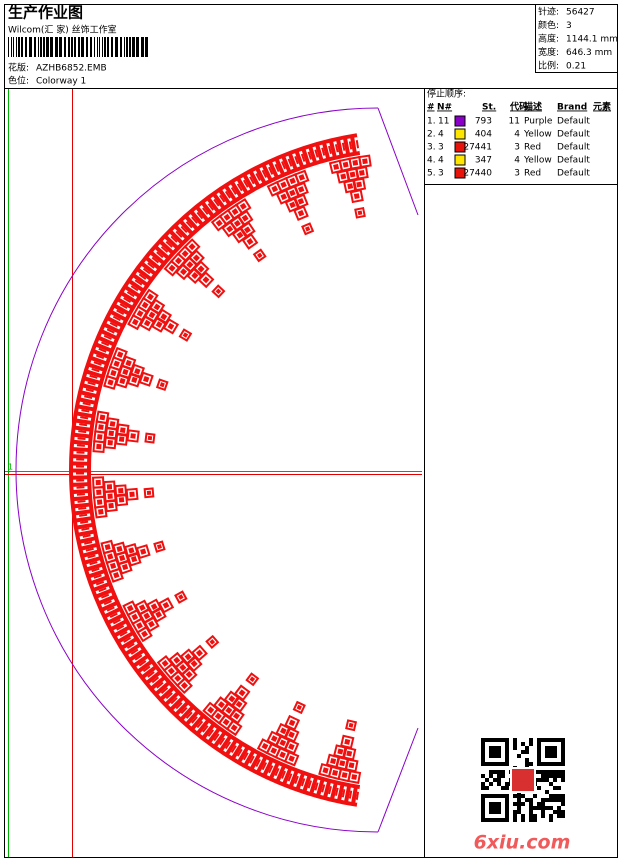 This screenshot has width=620, height=864. I want to click on qr-logo, so click(523, 780).